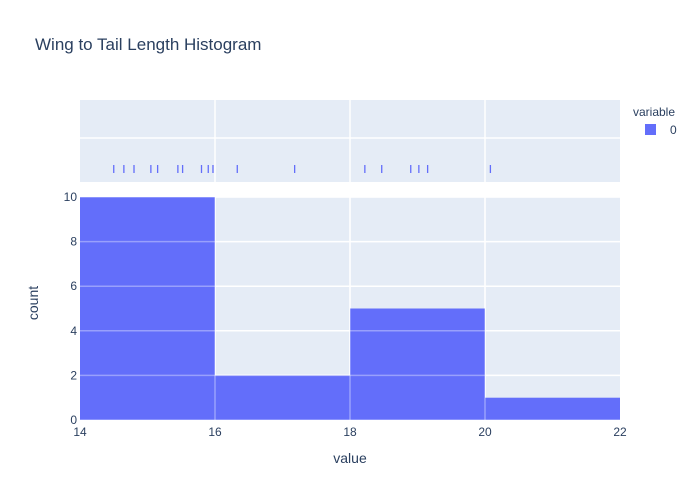  What do you see at coordinates (73, 242) in the screenshot?
I see `y-tick-label: 8` at bounding box center [73, 242].